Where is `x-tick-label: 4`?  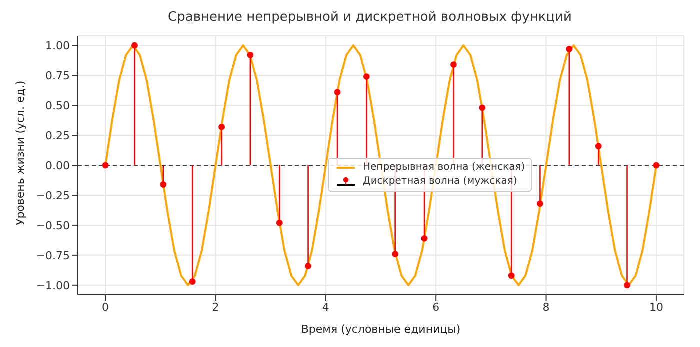 x-tick-label: 4 is located at coordinates (326, 307).